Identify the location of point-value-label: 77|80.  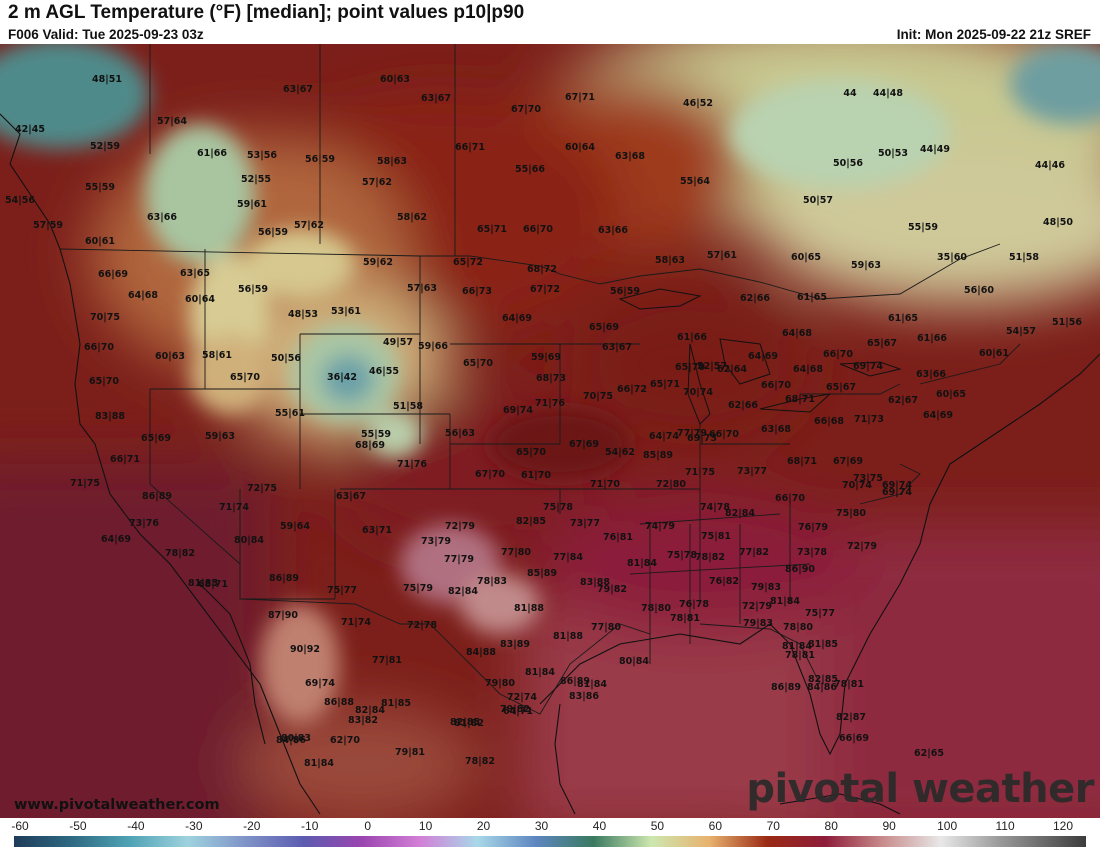
(606, 627).